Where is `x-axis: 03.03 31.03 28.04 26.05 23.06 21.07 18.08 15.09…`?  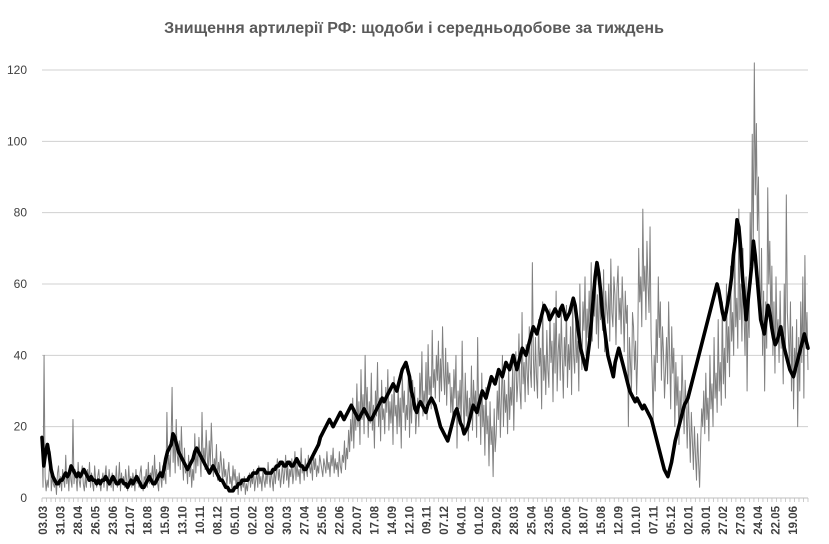 x-axis: 03.03 31.03 28.04 26.05 23.06 21.07 18.08 15.09… is located at coordinates (423, 516).